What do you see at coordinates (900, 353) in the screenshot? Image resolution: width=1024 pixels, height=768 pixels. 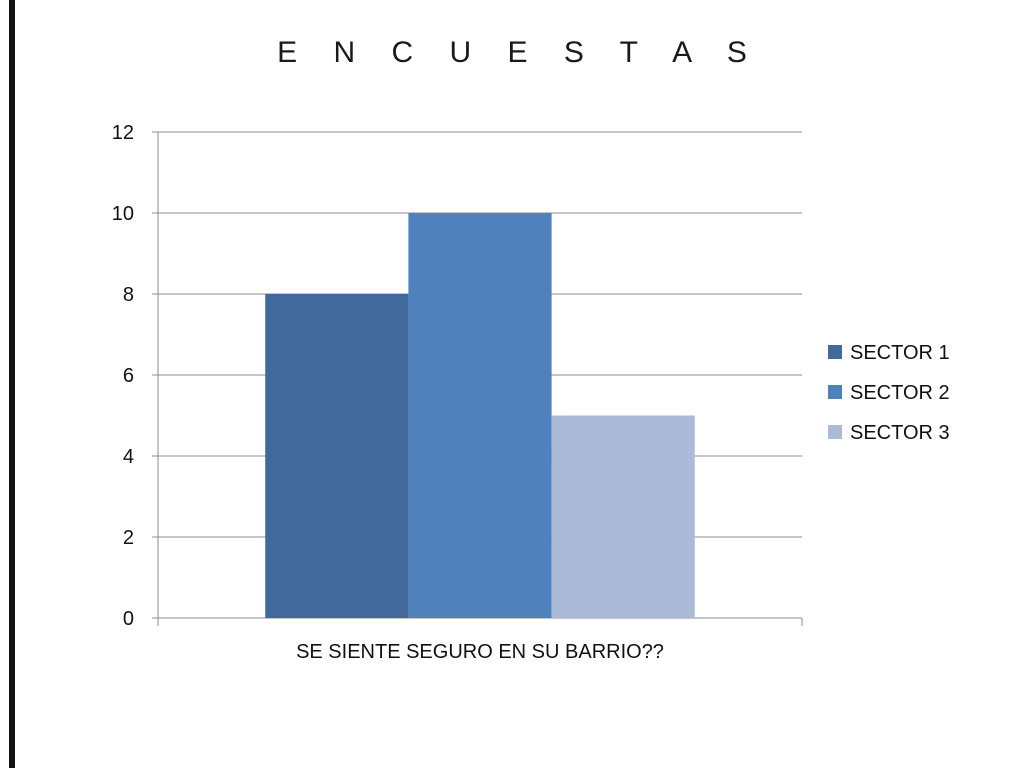 I see `legend-label-sector-1: SECTOR 1` at bounding box center [900, 353].